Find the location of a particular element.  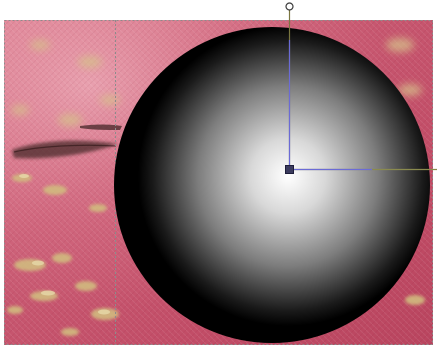

insect-silhouette is located at coordinates (67, 141).